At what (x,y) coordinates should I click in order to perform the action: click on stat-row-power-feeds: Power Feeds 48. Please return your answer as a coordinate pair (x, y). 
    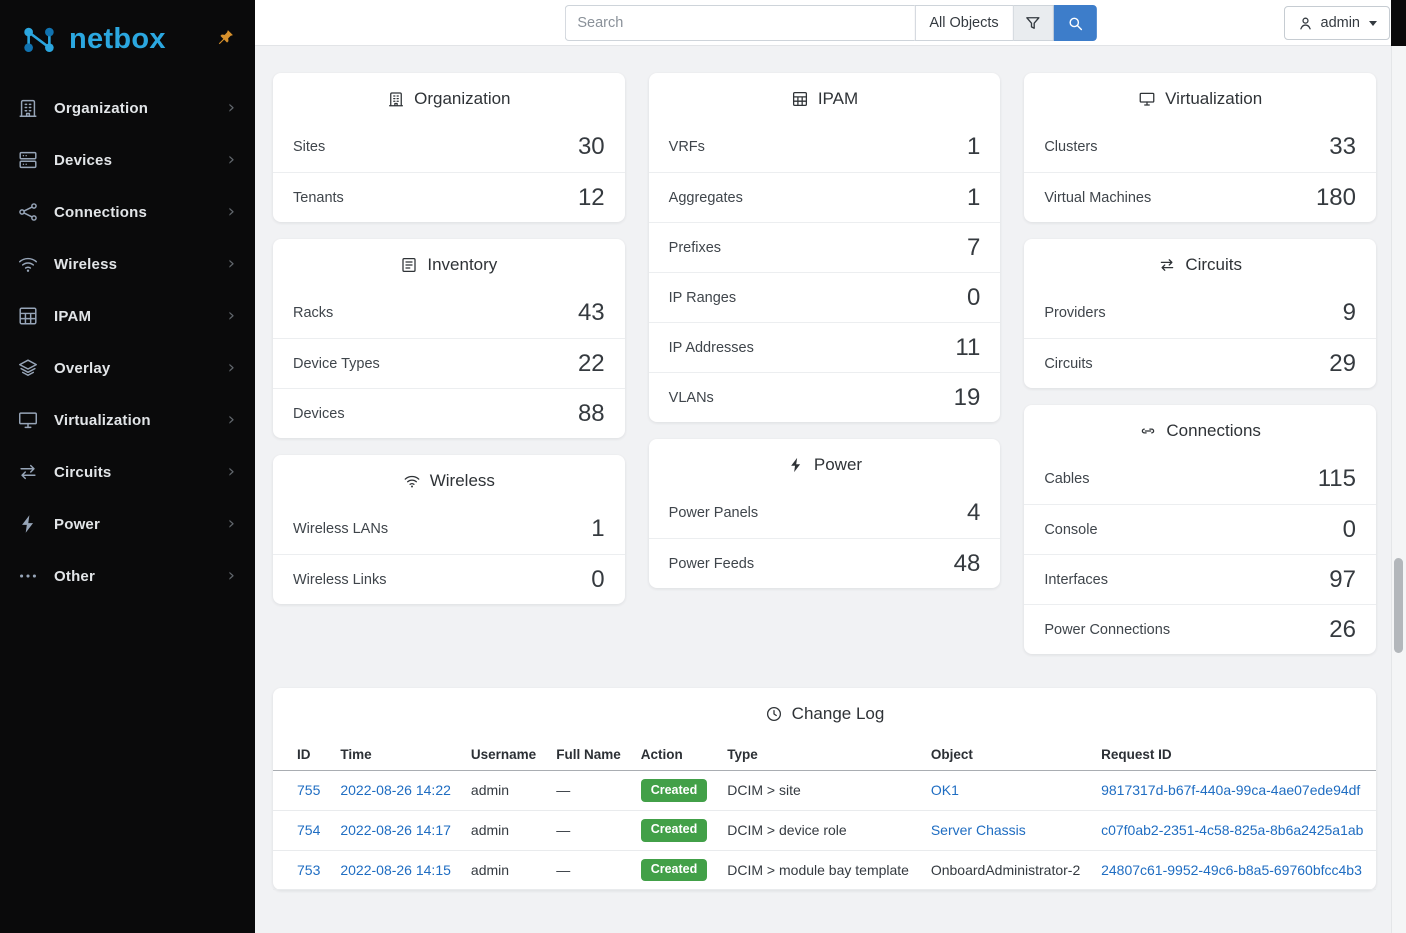
    Looking at the image, I should click on (824, 563).